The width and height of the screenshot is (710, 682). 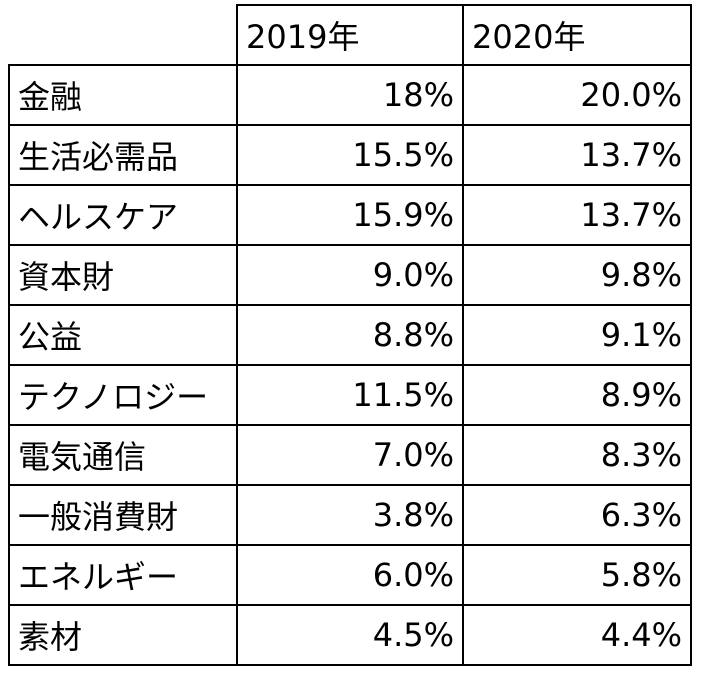 I want to click on value-2019: 8.8%, so click(x=350, y=335).